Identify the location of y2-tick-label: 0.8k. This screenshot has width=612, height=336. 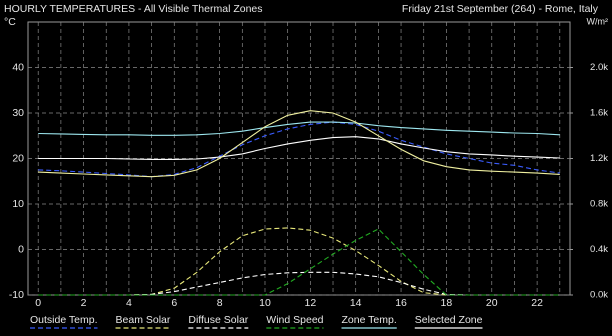
(599, 204).